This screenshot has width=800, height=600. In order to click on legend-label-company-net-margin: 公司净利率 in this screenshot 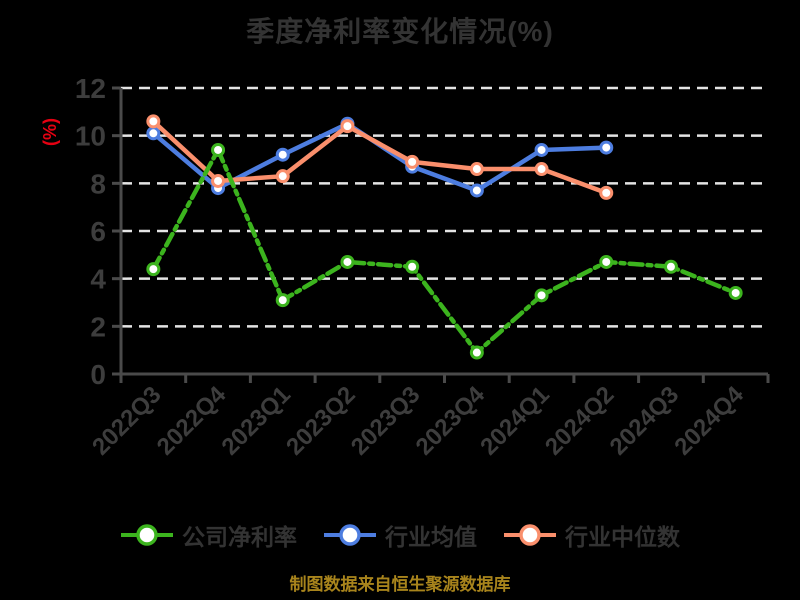, I will do `click(239, 537)`.